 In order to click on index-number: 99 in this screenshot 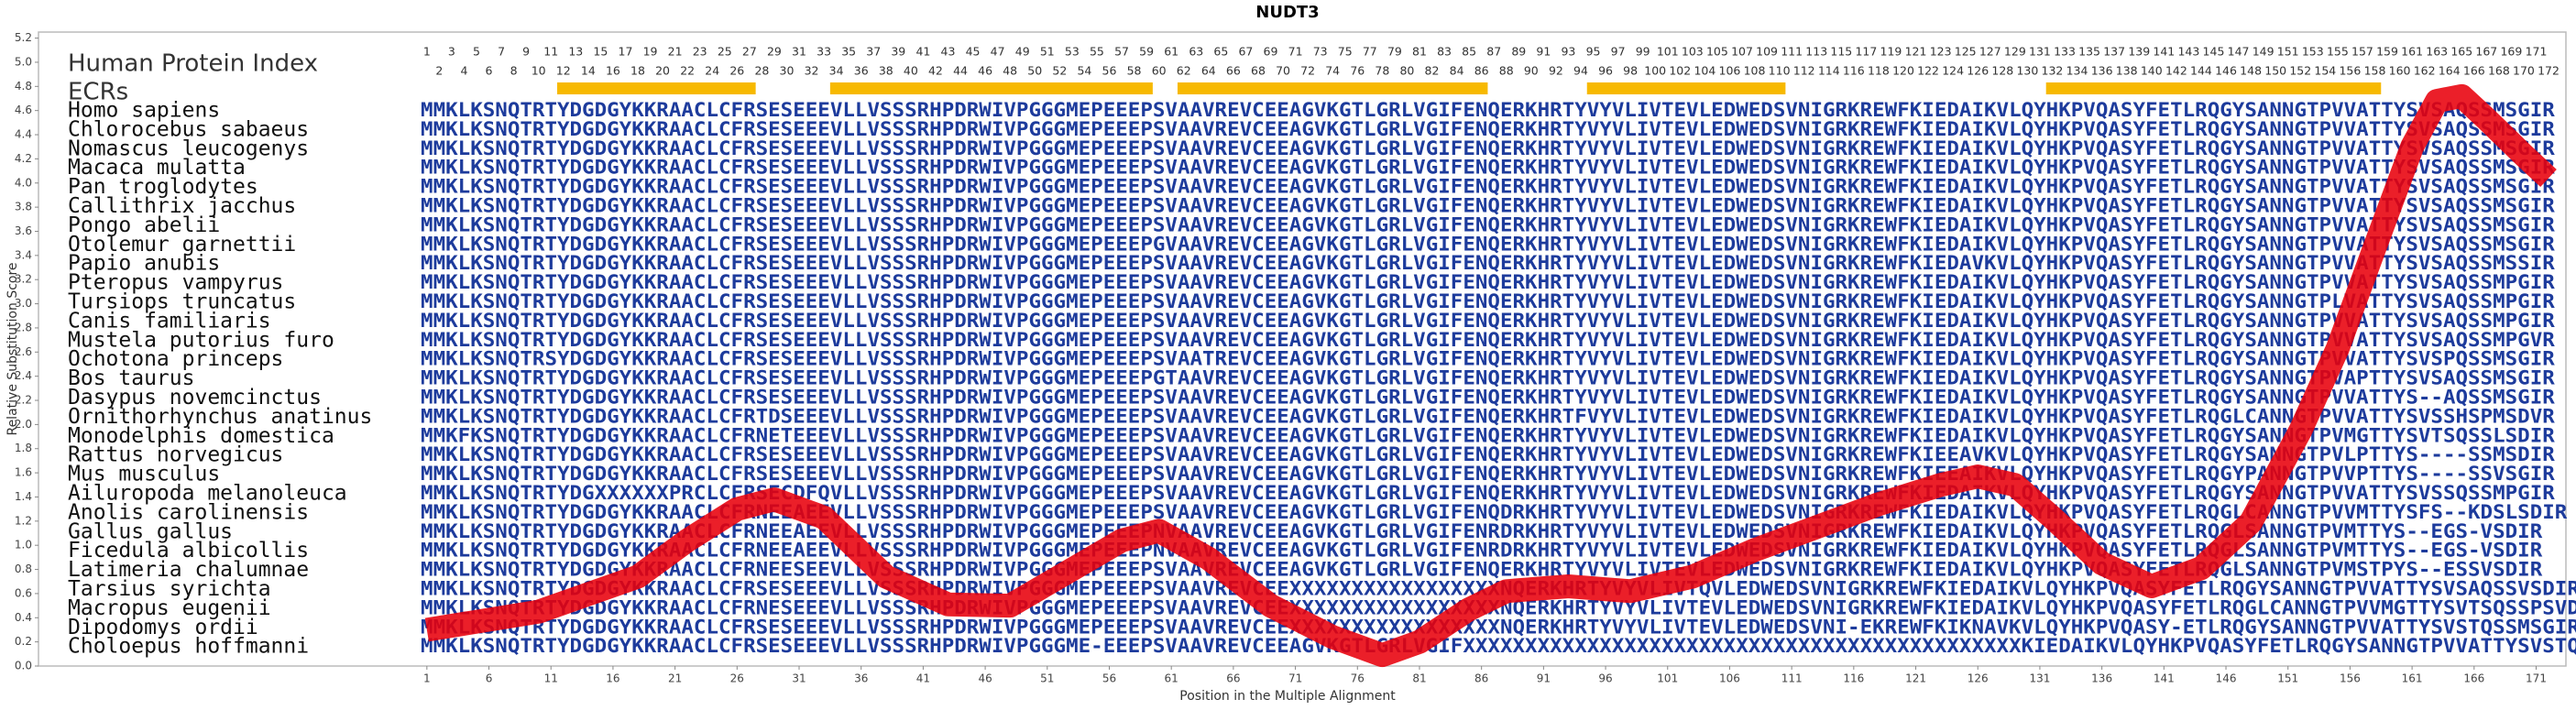, I will do `click(1643, 52)`.